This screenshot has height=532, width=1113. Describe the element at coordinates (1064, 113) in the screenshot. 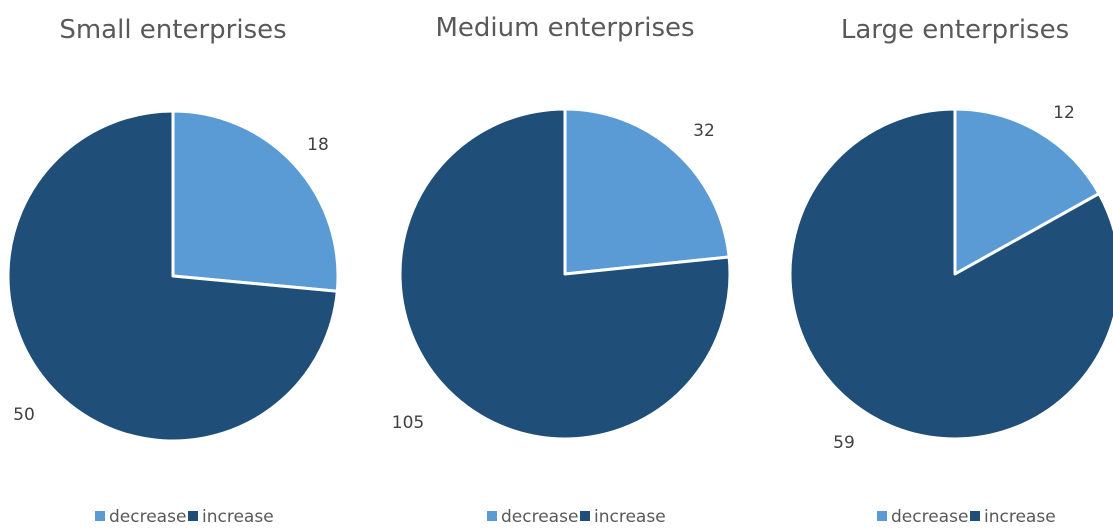

I see `data-label: 12` at that location.